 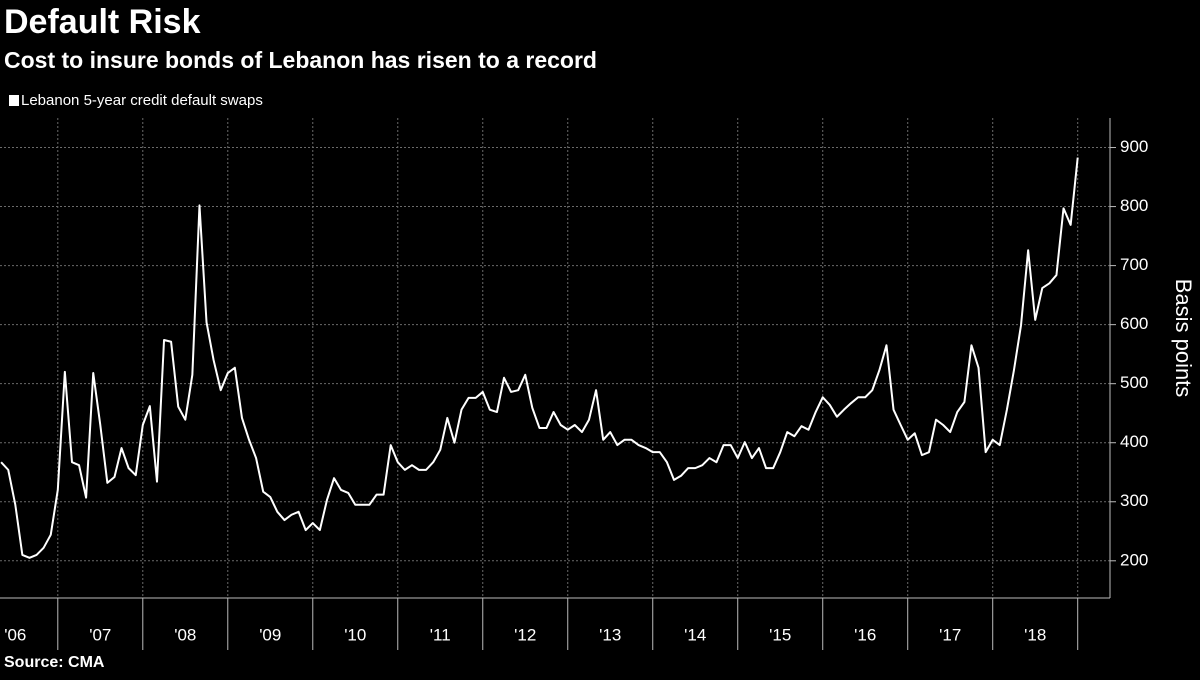 What do you see at coordinates (100, 634) in the screenshot?
I see `x-tick-label: '07` at bounding box center [100, 634].